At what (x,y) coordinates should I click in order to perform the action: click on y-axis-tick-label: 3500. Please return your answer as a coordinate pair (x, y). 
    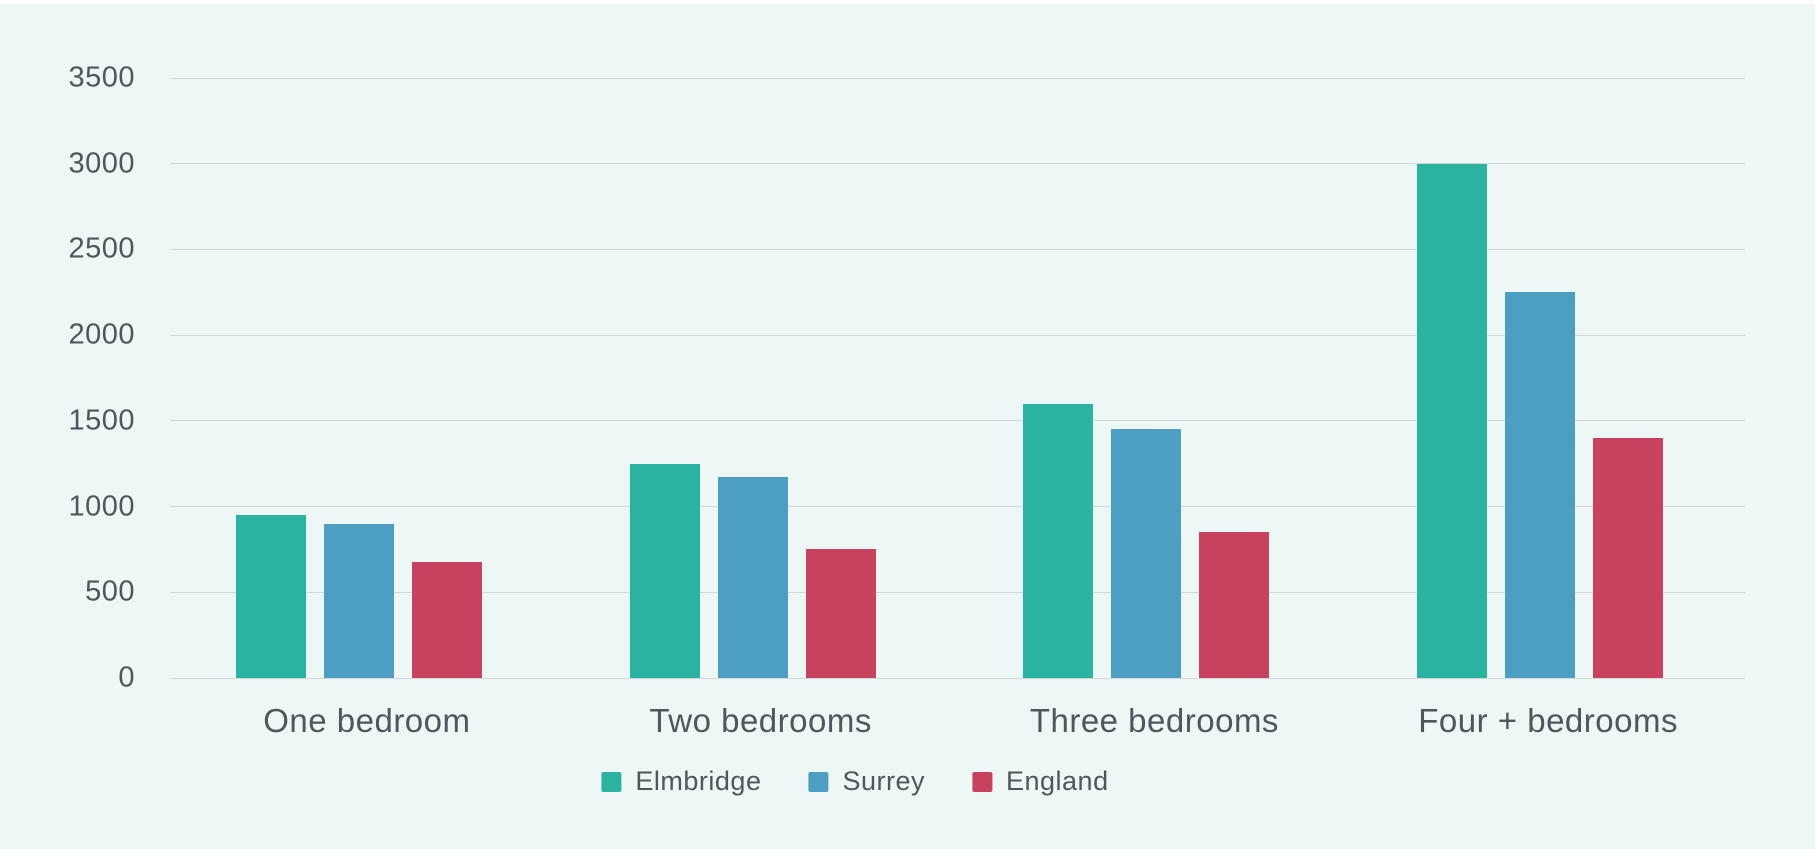
    Looking at the image, I should click on (101, 77).